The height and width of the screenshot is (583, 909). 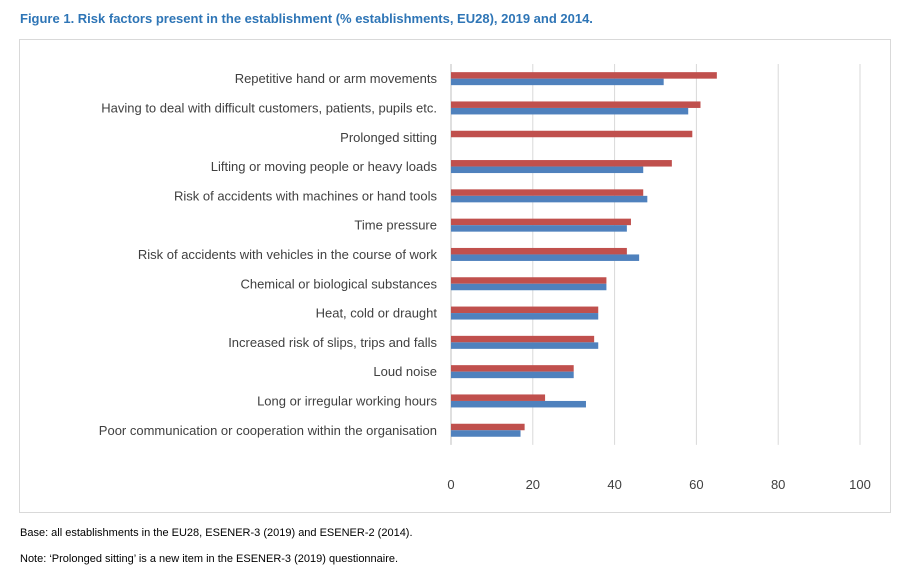 What do you see at coordinates (405, 371) in the screenshot?
I see `category-label: Loud noise` at bounding box center [405, 371].